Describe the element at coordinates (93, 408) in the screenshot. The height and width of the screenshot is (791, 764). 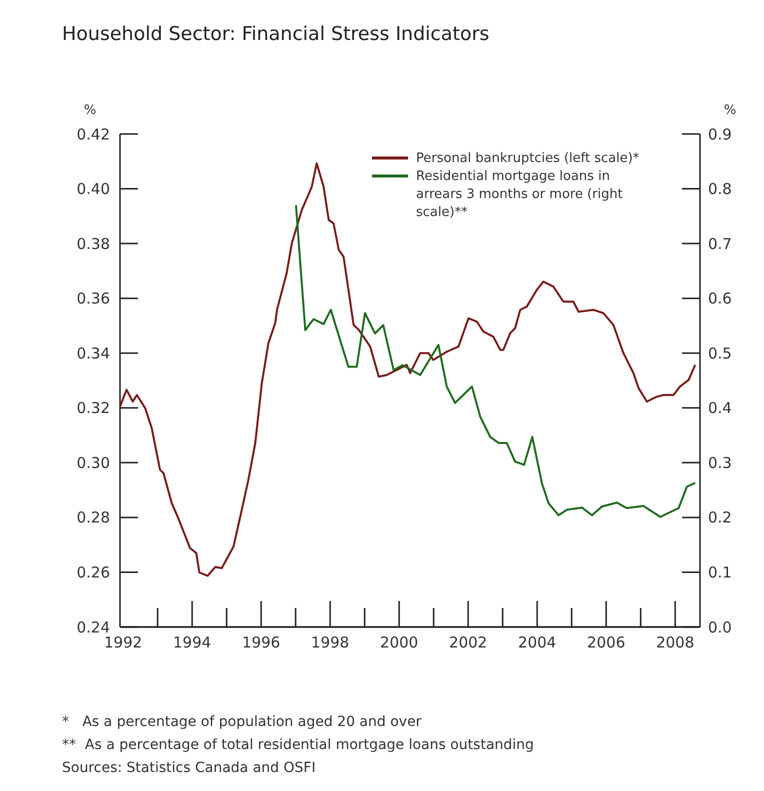
I see `y-tick-label: 0.32` at that location.